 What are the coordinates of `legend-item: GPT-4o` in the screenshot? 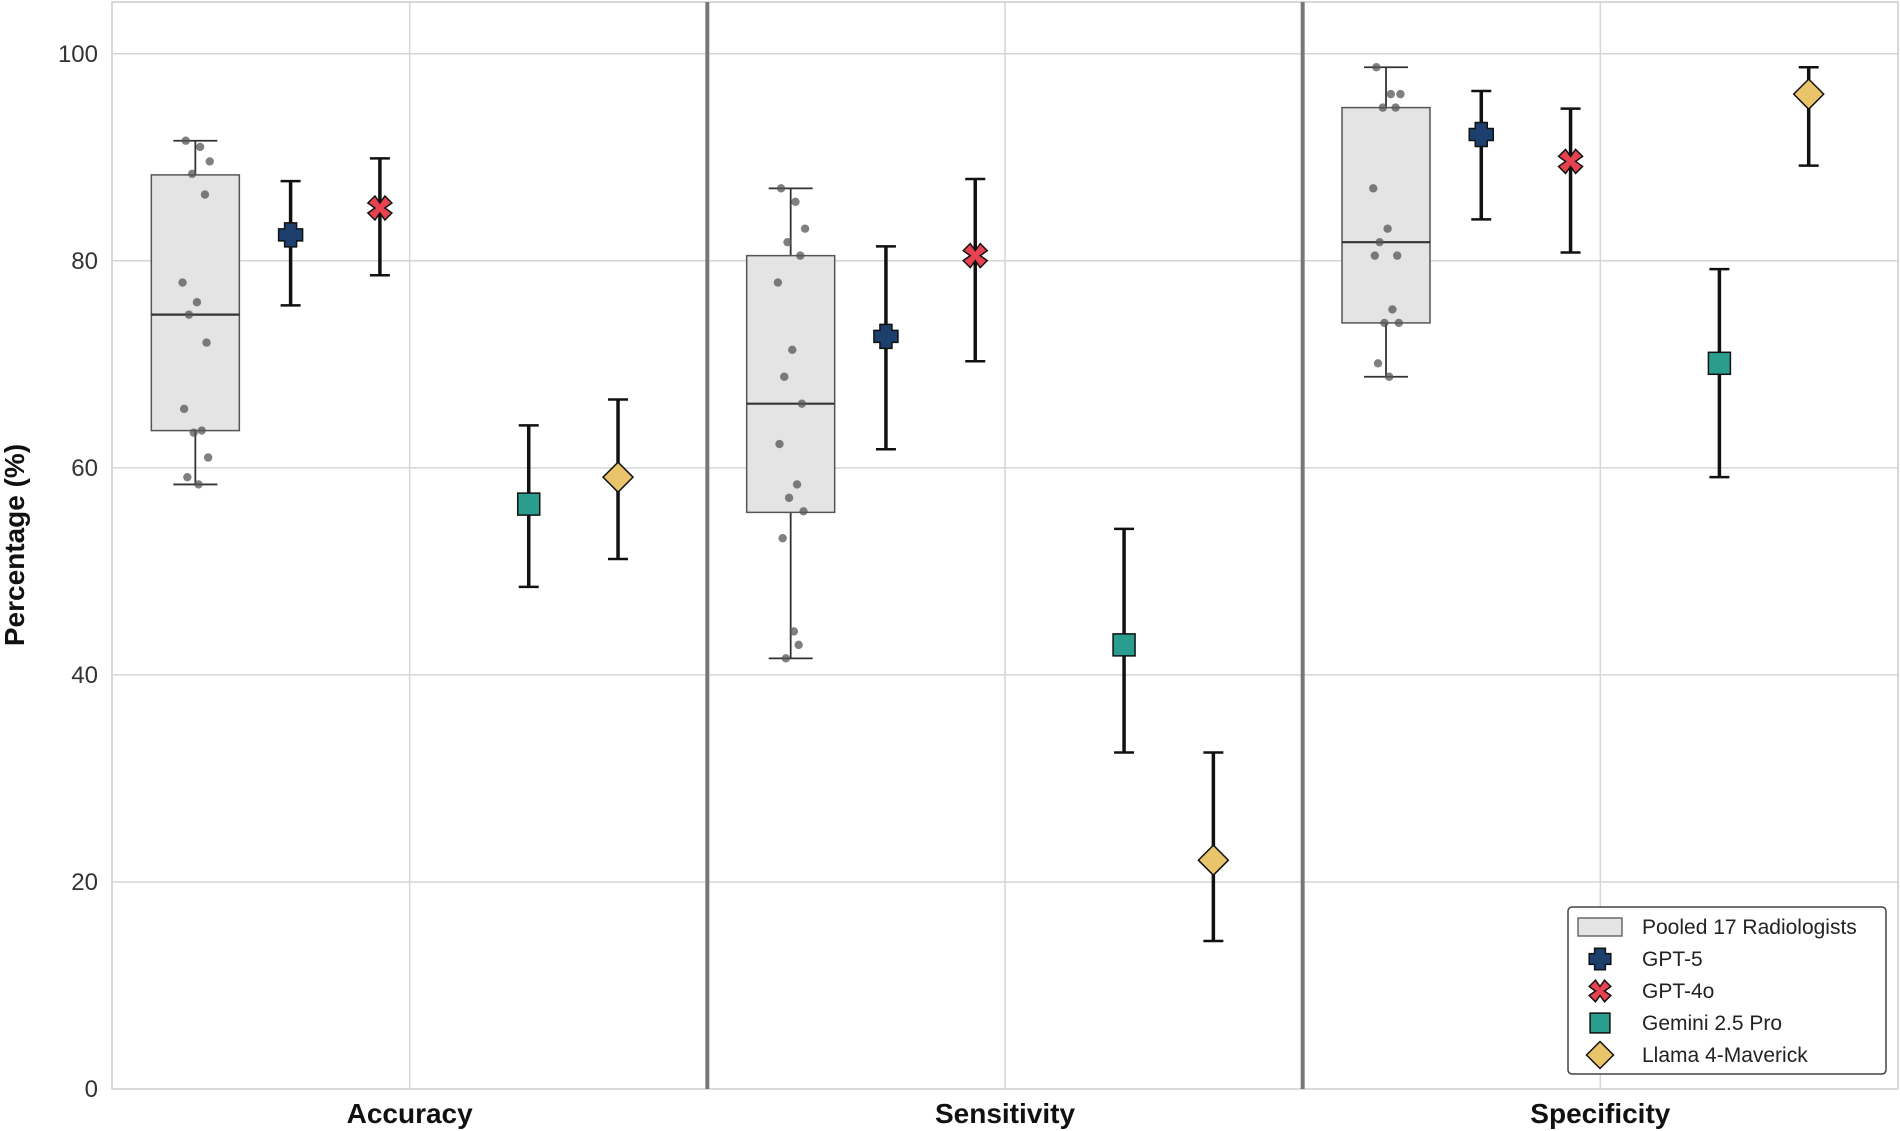 It's located at (1651, 991).